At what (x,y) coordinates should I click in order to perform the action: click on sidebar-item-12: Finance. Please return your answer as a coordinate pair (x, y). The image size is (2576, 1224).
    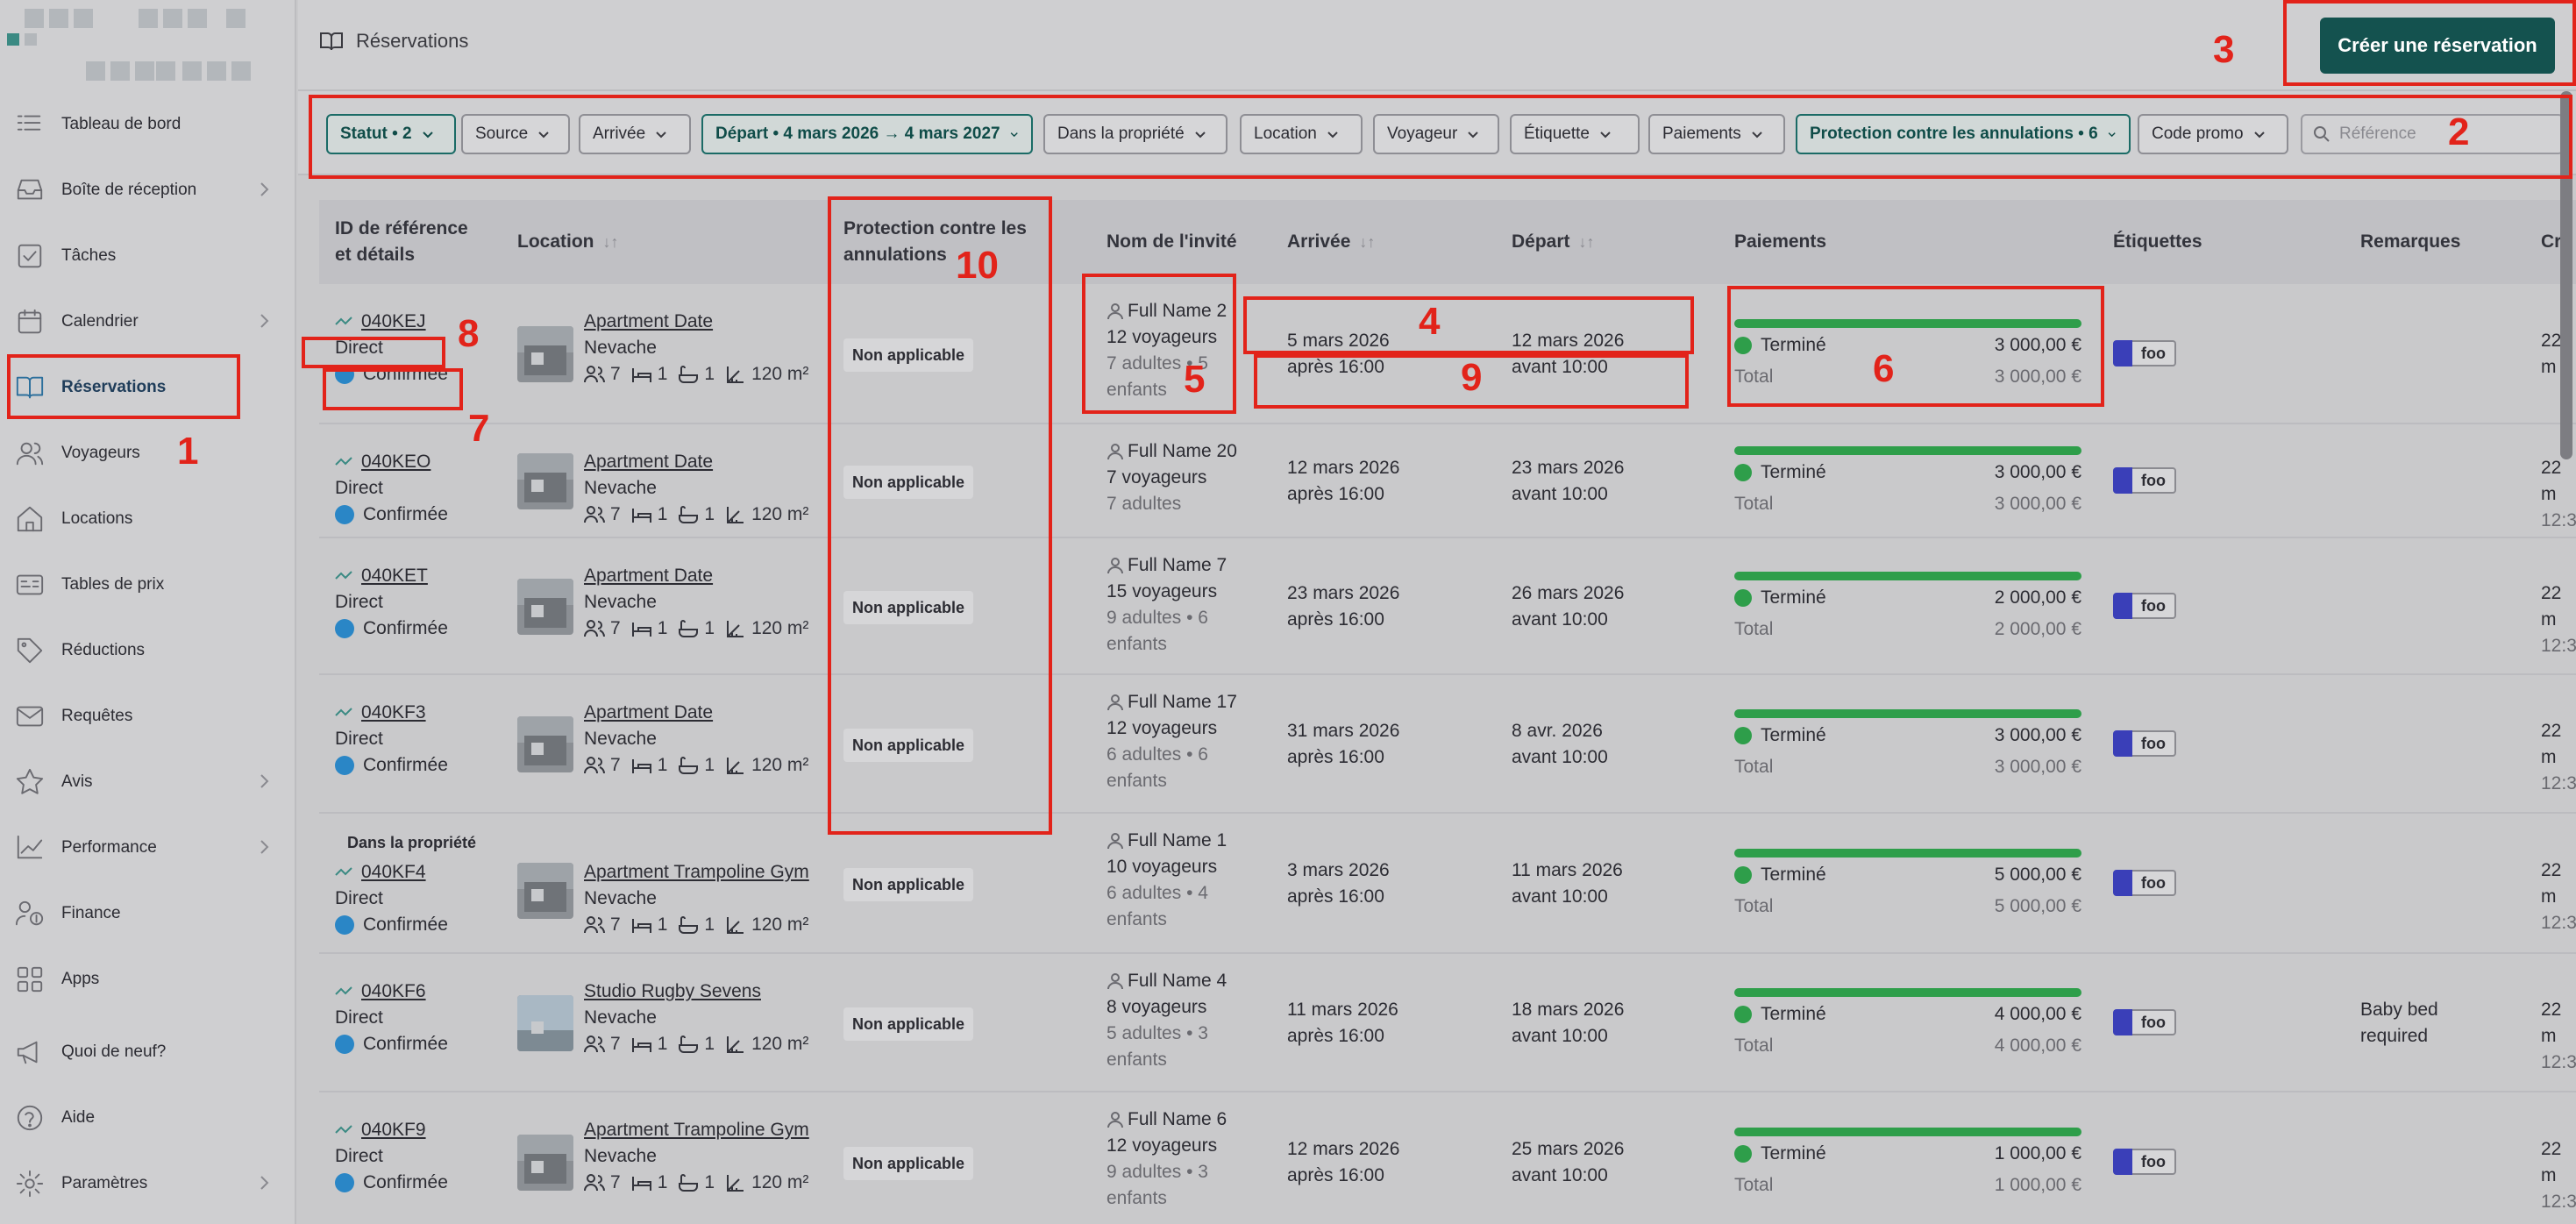
    Looking at the image, I should click on (148, 913).